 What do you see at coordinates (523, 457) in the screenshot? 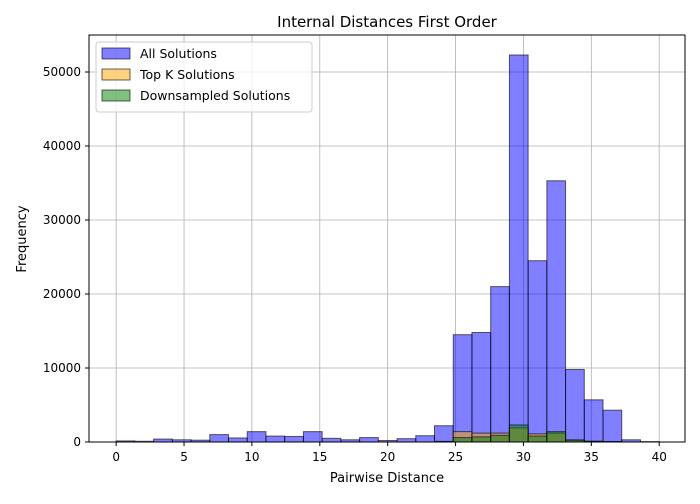
I see `x-tick-label: 30` at bounding box center [523, 457].